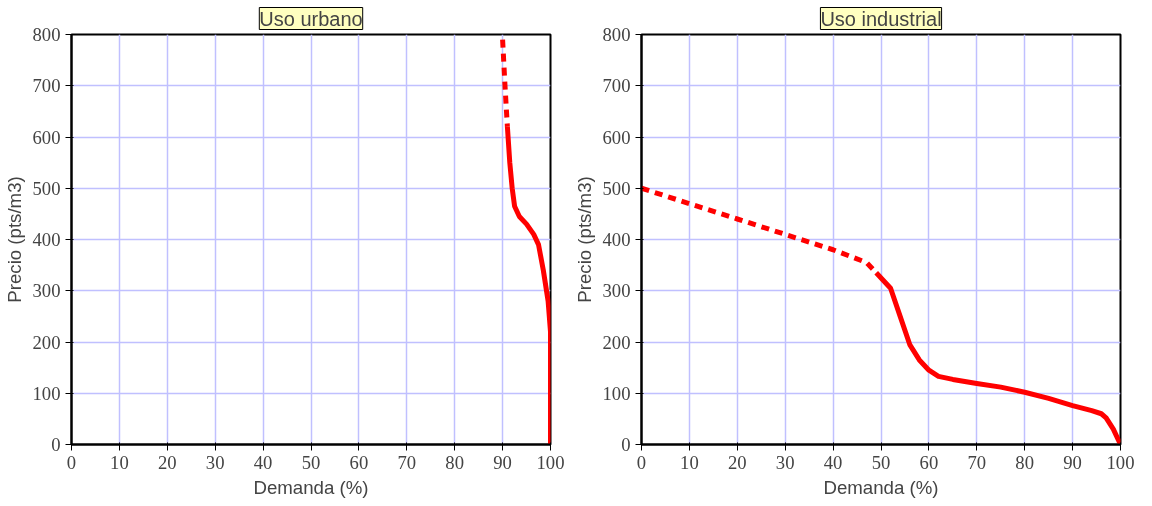  What do you see at coordinates (311, 18) in the screenshot?
I see `chart-title: Uso urbano` at bounding box center [311, 18].